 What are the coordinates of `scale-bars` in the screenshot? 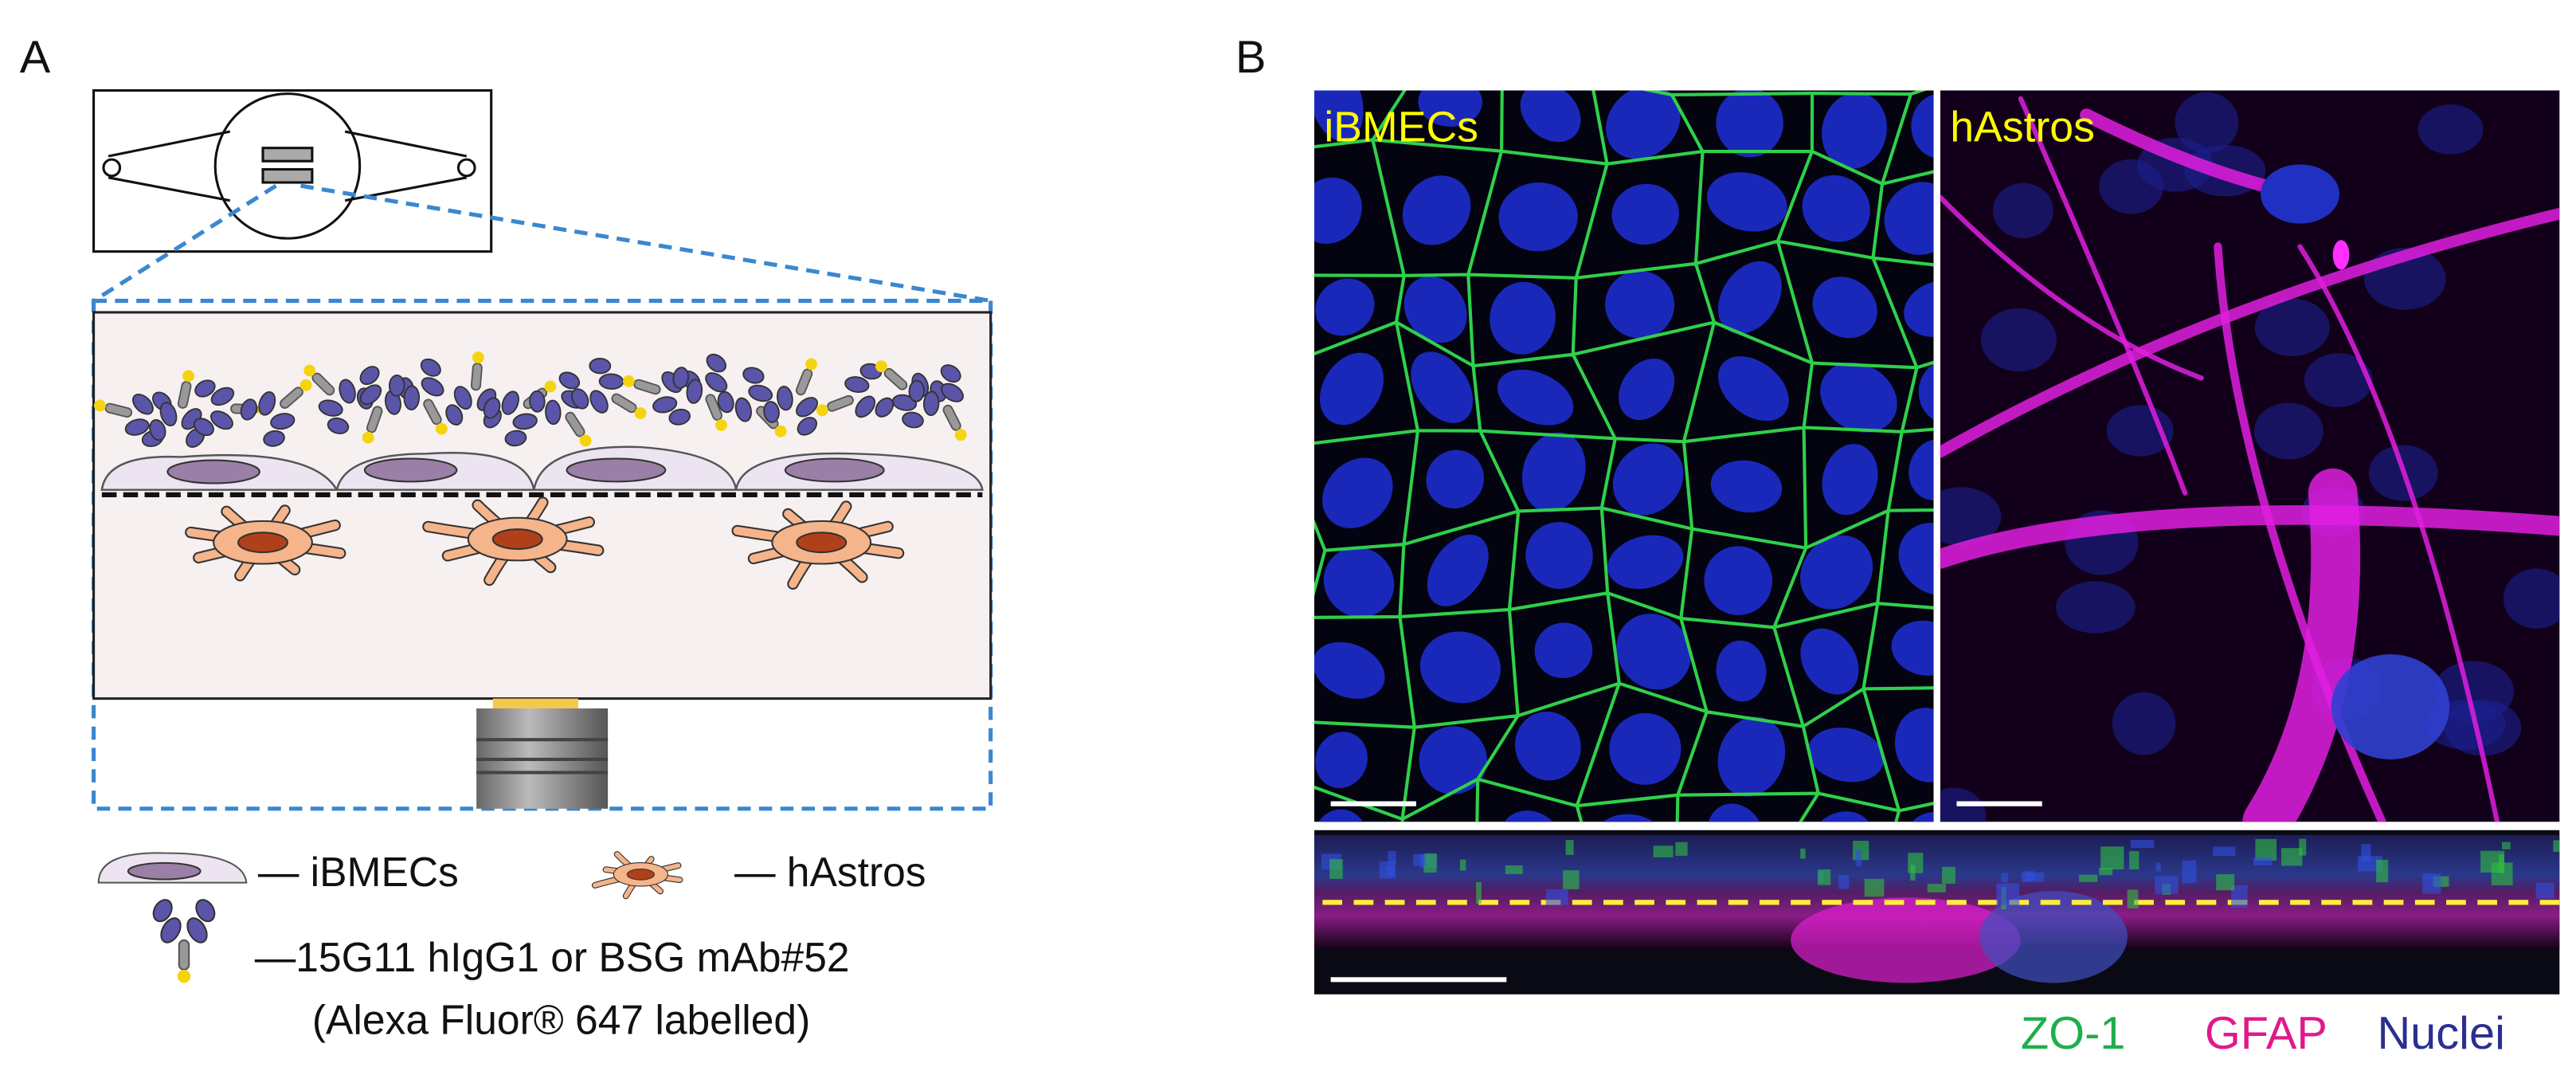 It's located at (1686, 892).